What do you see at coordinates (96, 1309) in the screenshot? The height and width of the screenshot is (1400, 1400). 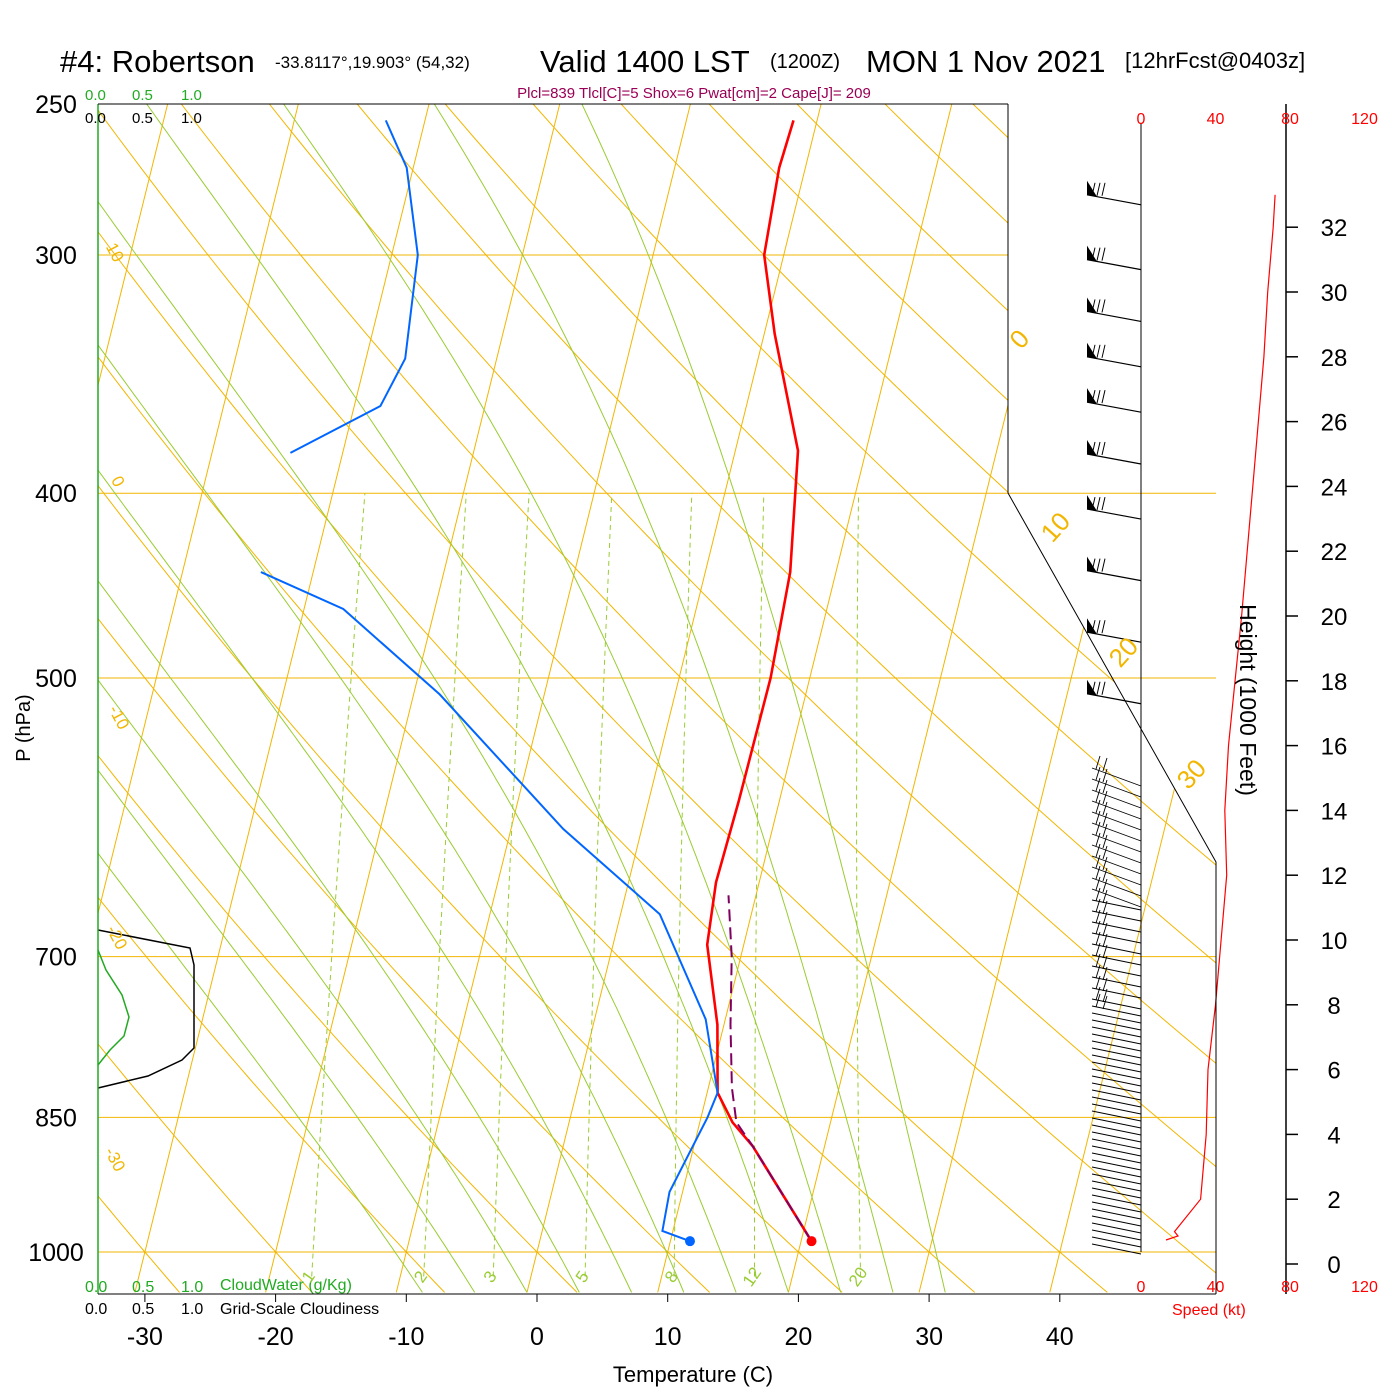 I see `cloudiness-scale-bottom-0: 0.0` at bounding box center [96, 1309].